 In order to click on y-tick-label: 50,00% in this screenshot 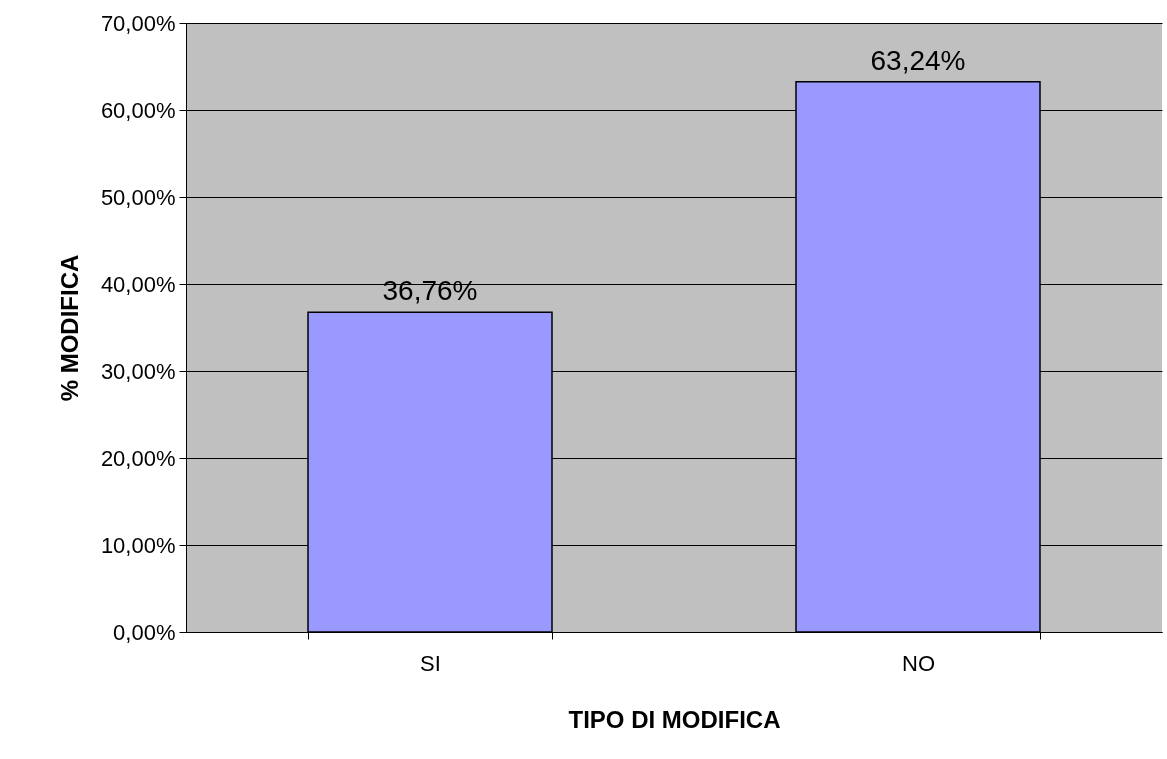, I will do `click(138, 197)`.